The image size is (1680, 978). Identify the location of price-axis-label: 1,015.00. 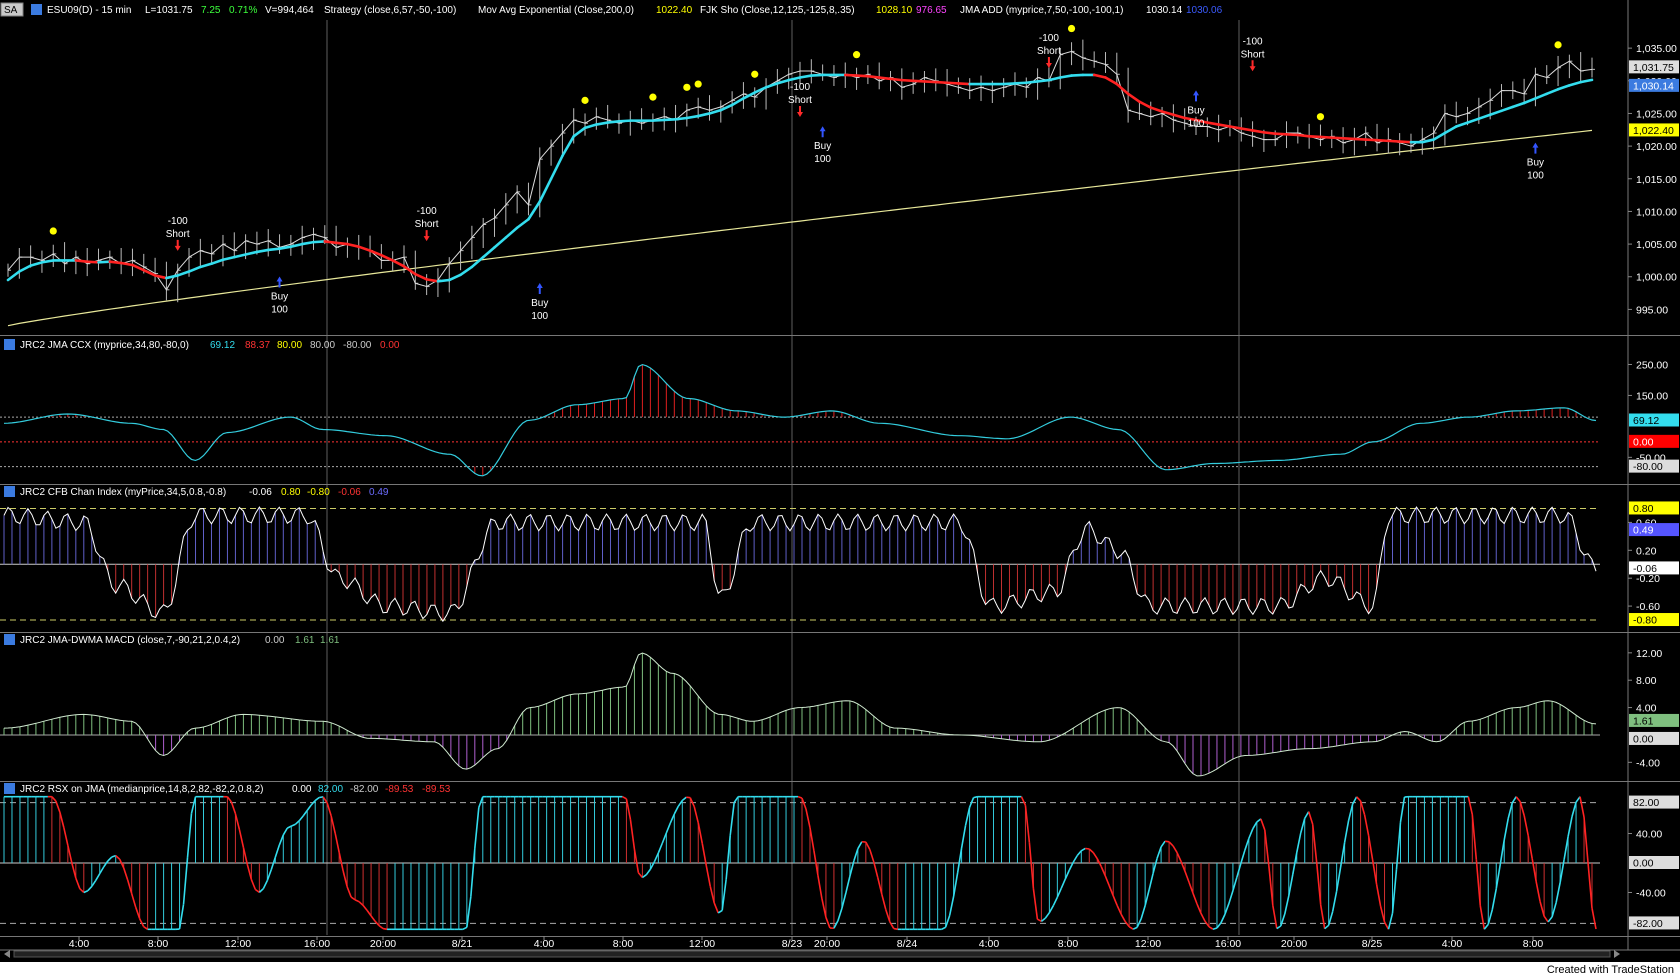
(1656, 180).